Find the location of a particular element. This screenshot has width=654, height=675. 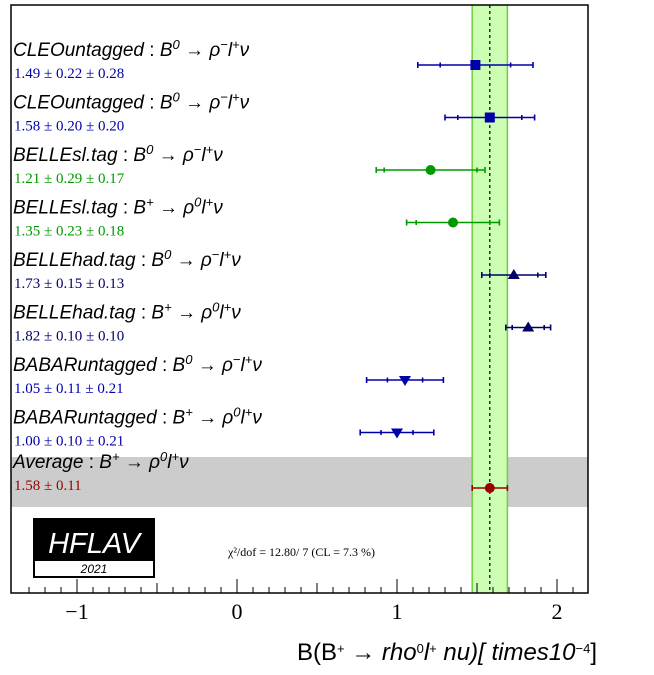

hflav-logo-name: HFLAV is located at coordinates (95, 544).